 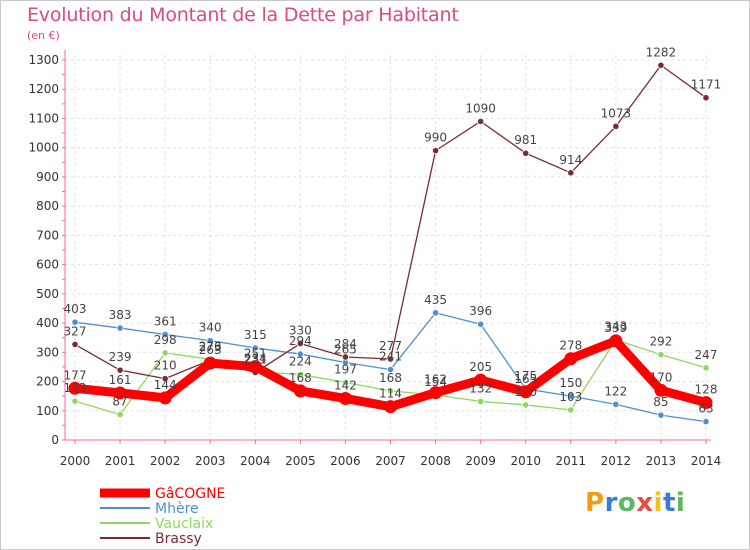 I want to click on chart-subtitle: (en €), so click(x=43, y=35).